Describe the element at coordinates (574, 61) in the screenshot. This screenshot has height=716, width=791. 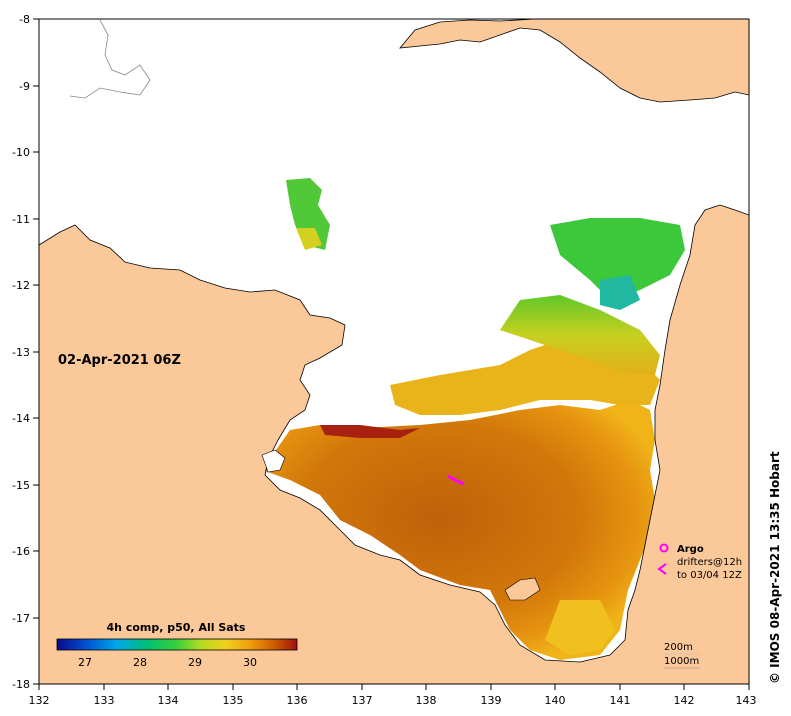
I see `land-new-guinea` at that location.